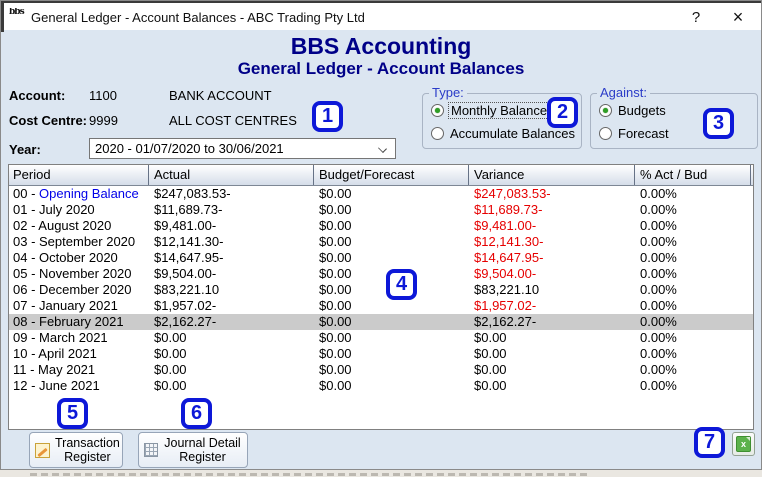  What do you see at coordinates (738, 17) in the screenshot?
I see `close-button: ×` at bounding box center [738, 17].